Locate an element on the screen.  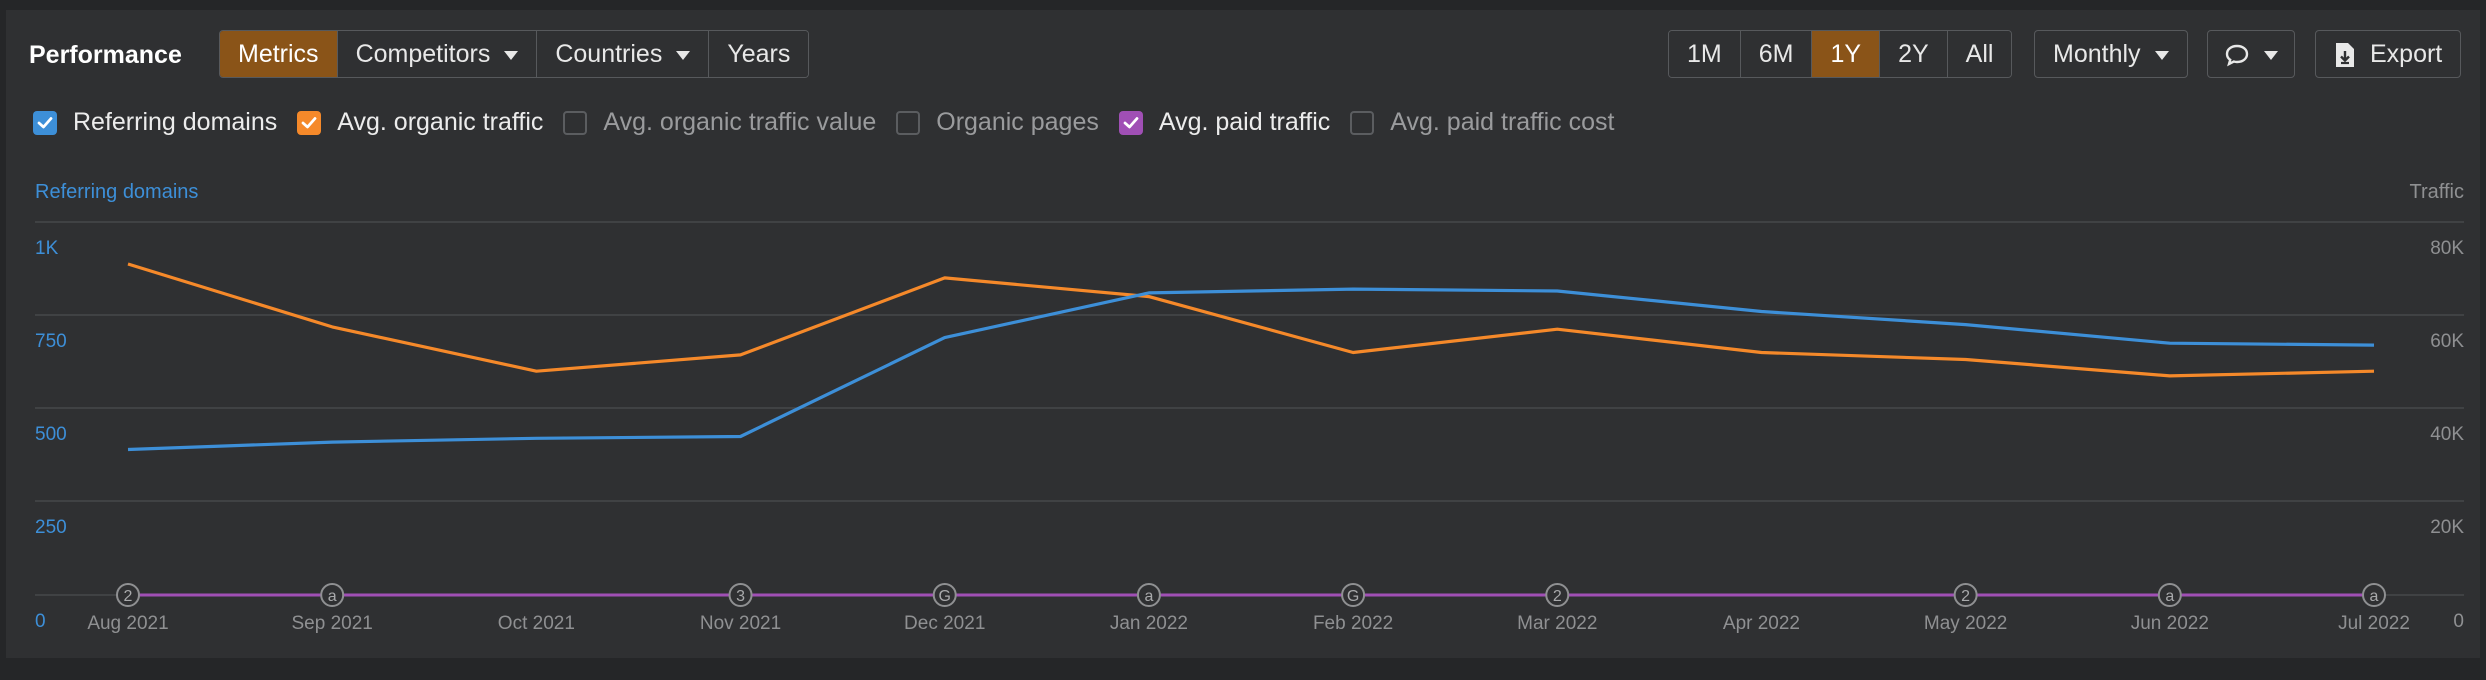
right-tick-label: 0 is located at coordinates (2458, 621).